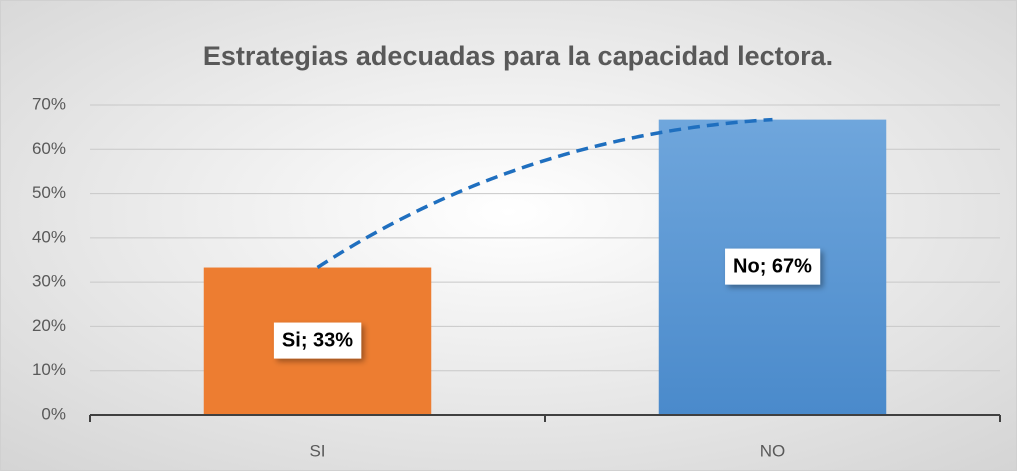 The height and width of the screenshot is (471, 1017). Describe the element at coordinates (53, 413) in the screenshot. I see `y-tick-label: 0%` at that location.